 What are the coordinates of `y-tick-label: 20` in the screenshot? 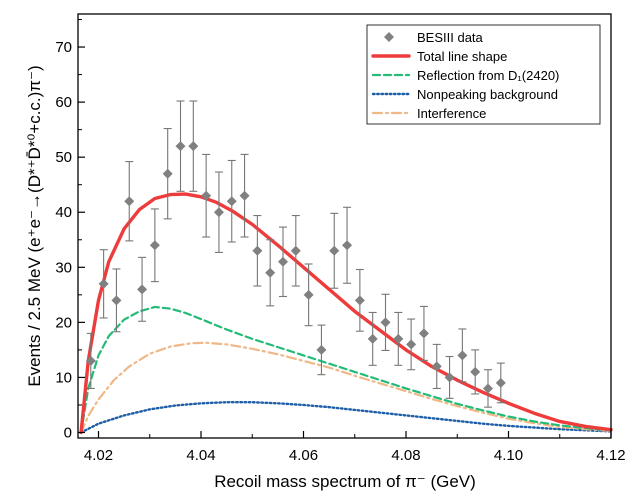 It's located at (63, 322).